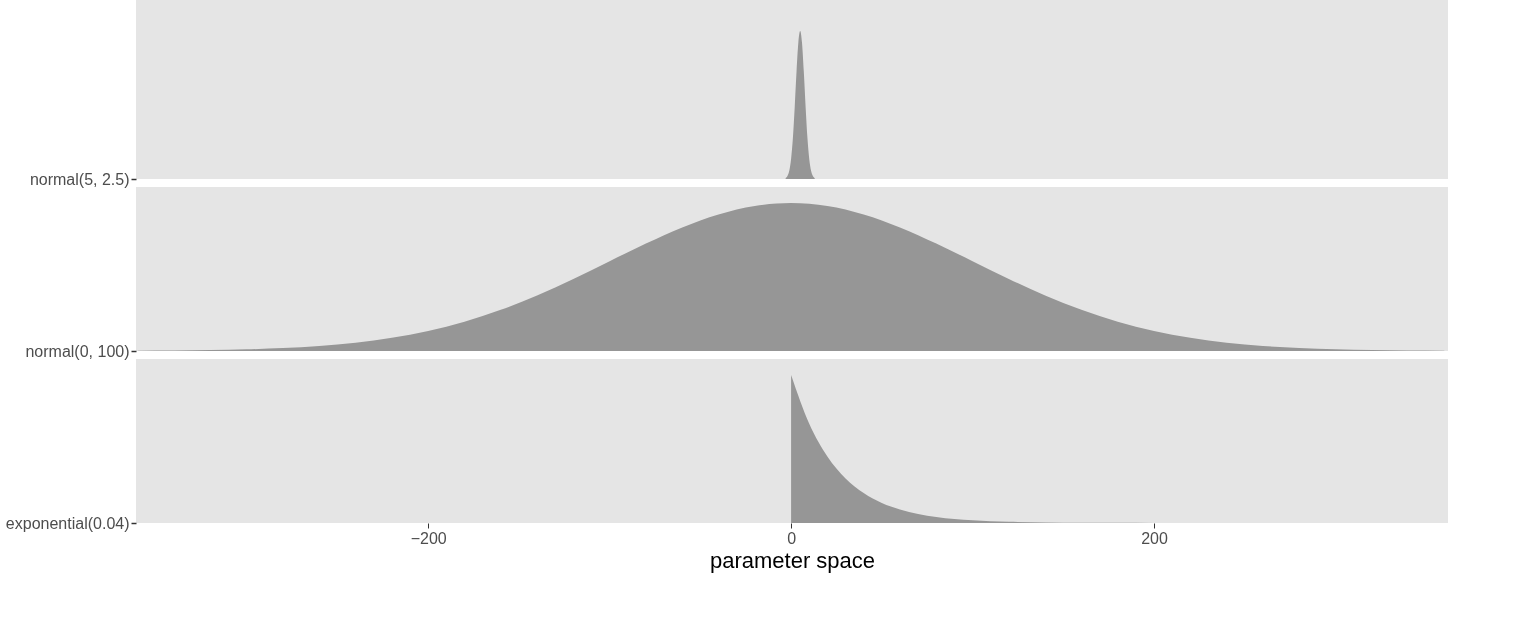 The image size is (1536, 624). Describe the element at coordinates (67, 523) in the screenshot. I see `y-axis-title: exponential(0.04)` at that location.